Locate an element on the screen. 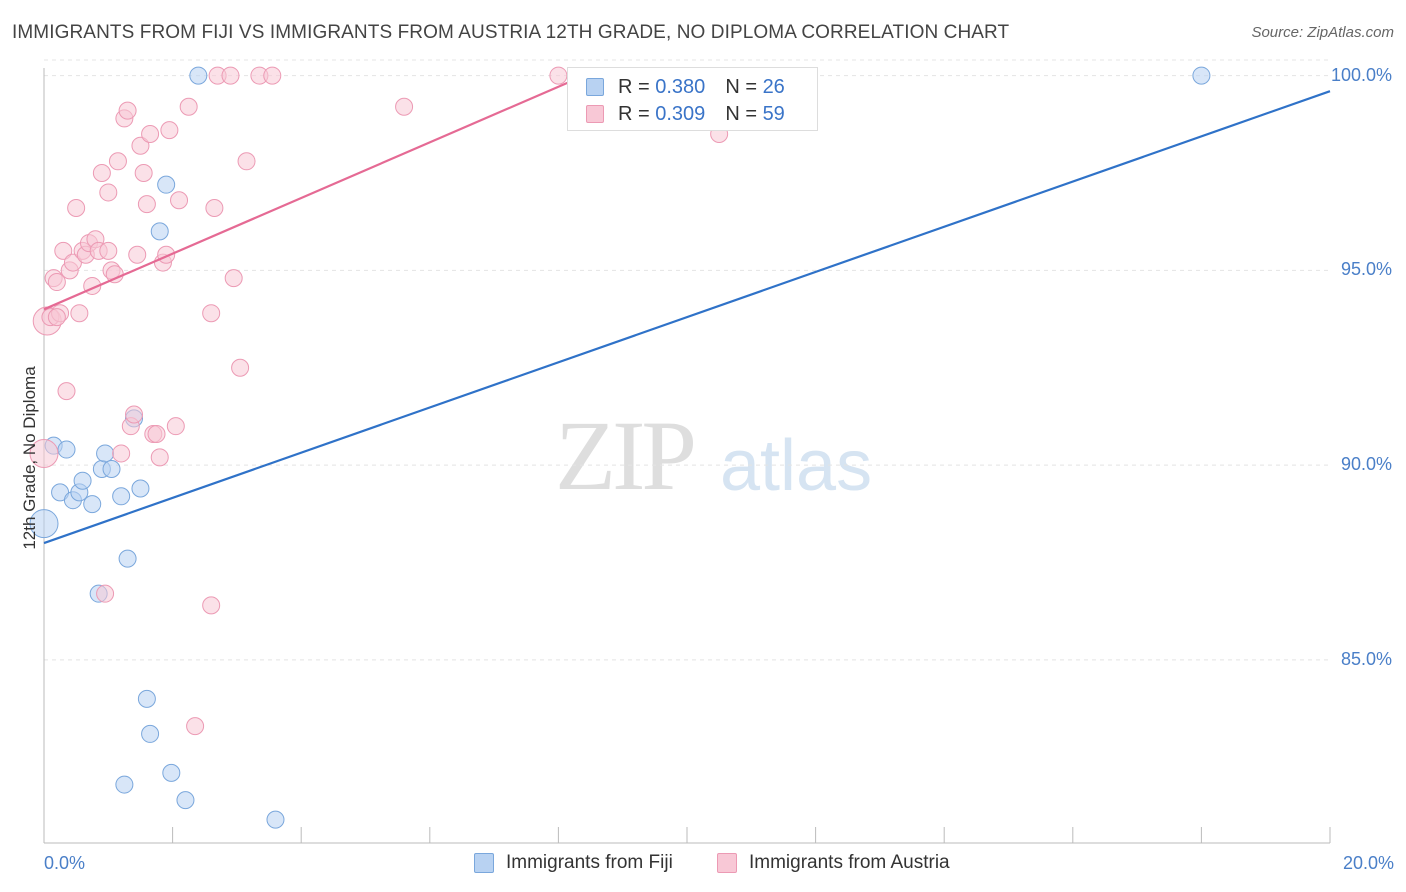  austria-legend-label: Immigrants from Austria is located at coordinates (849, 862).